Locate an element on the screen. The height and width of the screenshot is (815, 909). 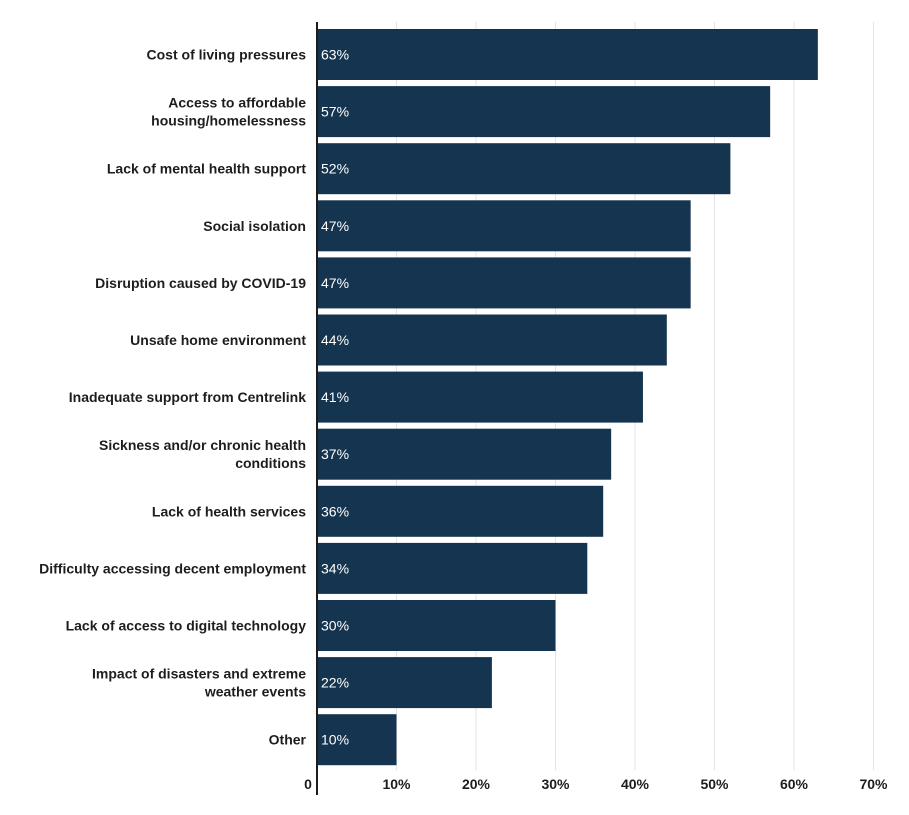
bar-value-label: 10% is located at coordinates (335, 740).